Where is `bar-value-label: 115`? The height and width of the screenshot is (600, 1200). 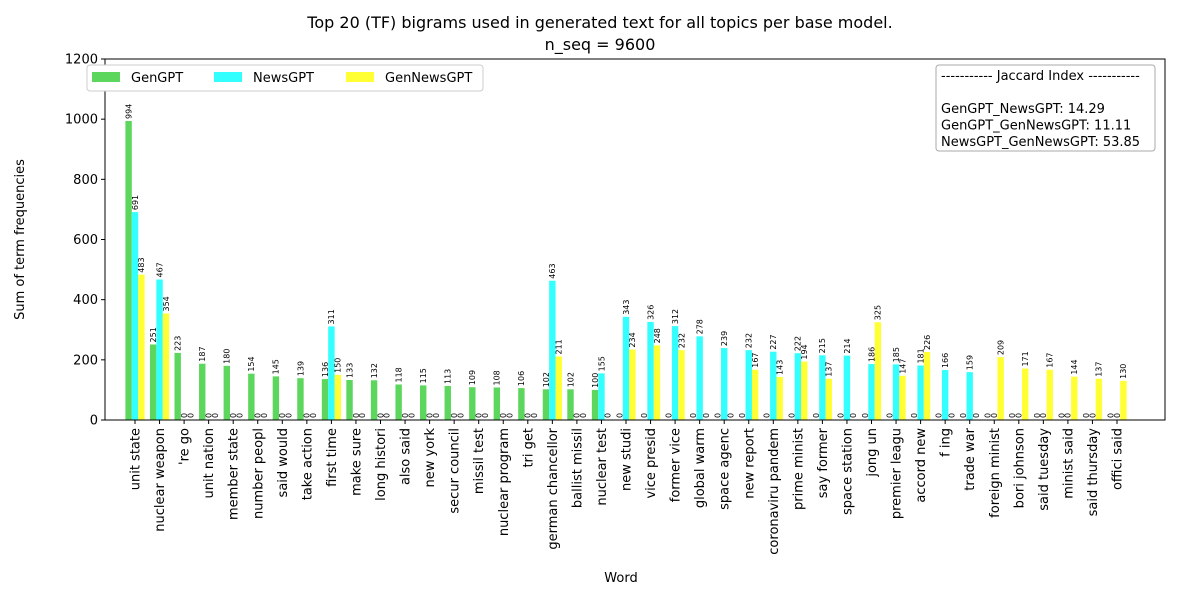
bar-value-label: 115 is located at coordinates (423, 375).